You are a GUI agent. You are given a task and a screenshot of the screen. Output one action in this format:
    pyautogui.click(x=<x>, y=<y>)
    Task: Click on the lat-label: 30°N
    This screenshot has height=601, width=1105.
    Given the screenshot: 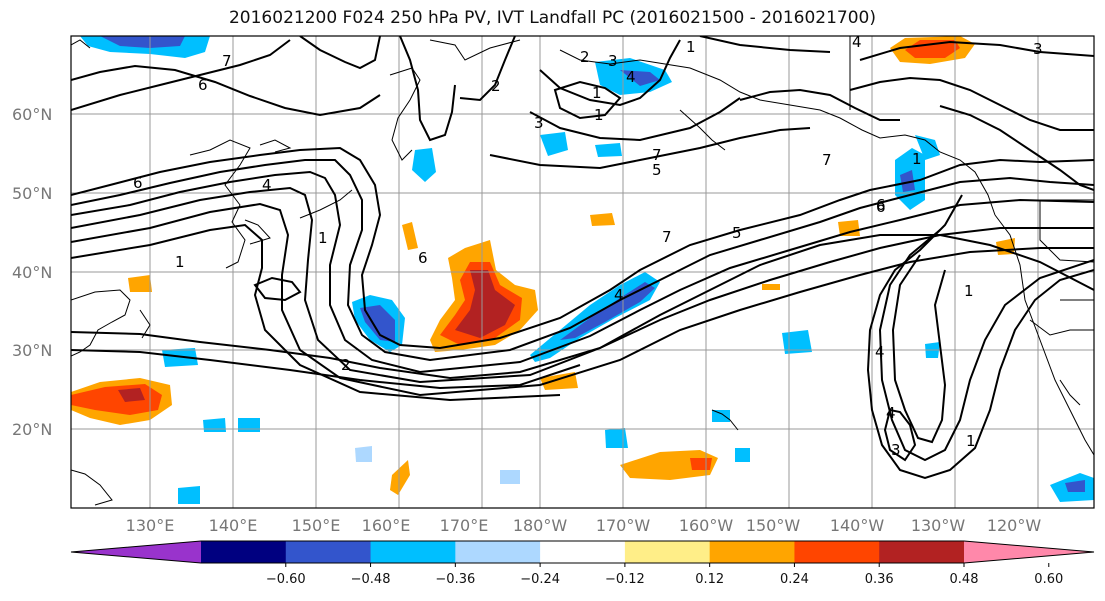 What is the action you would take?
    pyautogui.click(x=32, y=350)
    